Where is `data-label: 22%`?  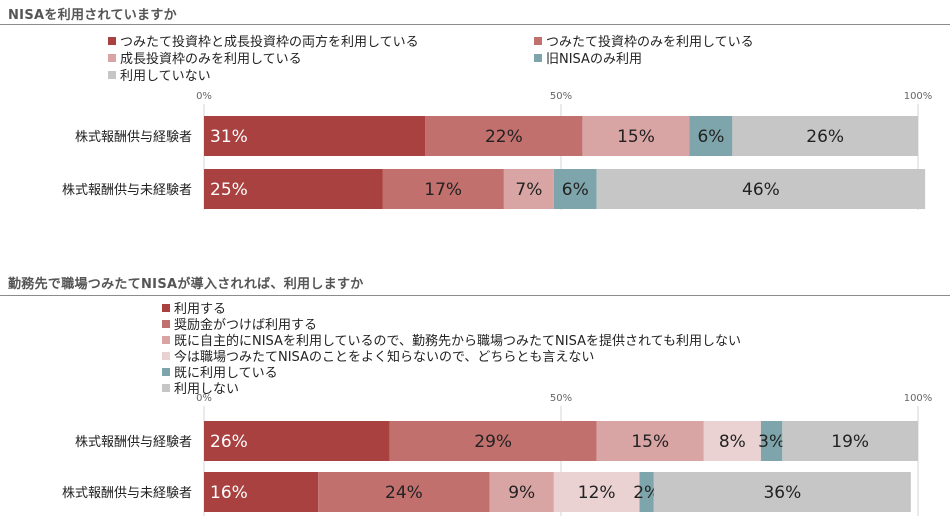 data-label: 22% is located at coordinates (504, 137).